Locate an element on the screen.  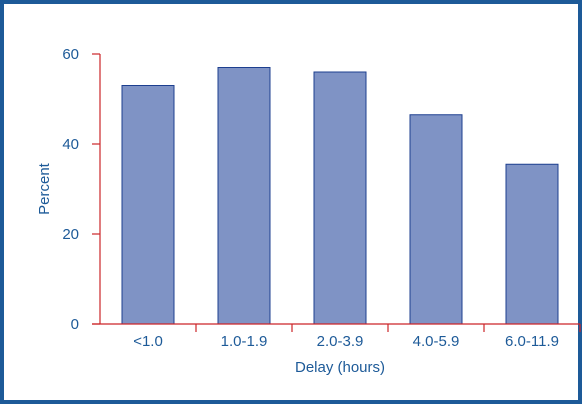
y-tick-label-2: 40 is located at coordinates (70, 144).